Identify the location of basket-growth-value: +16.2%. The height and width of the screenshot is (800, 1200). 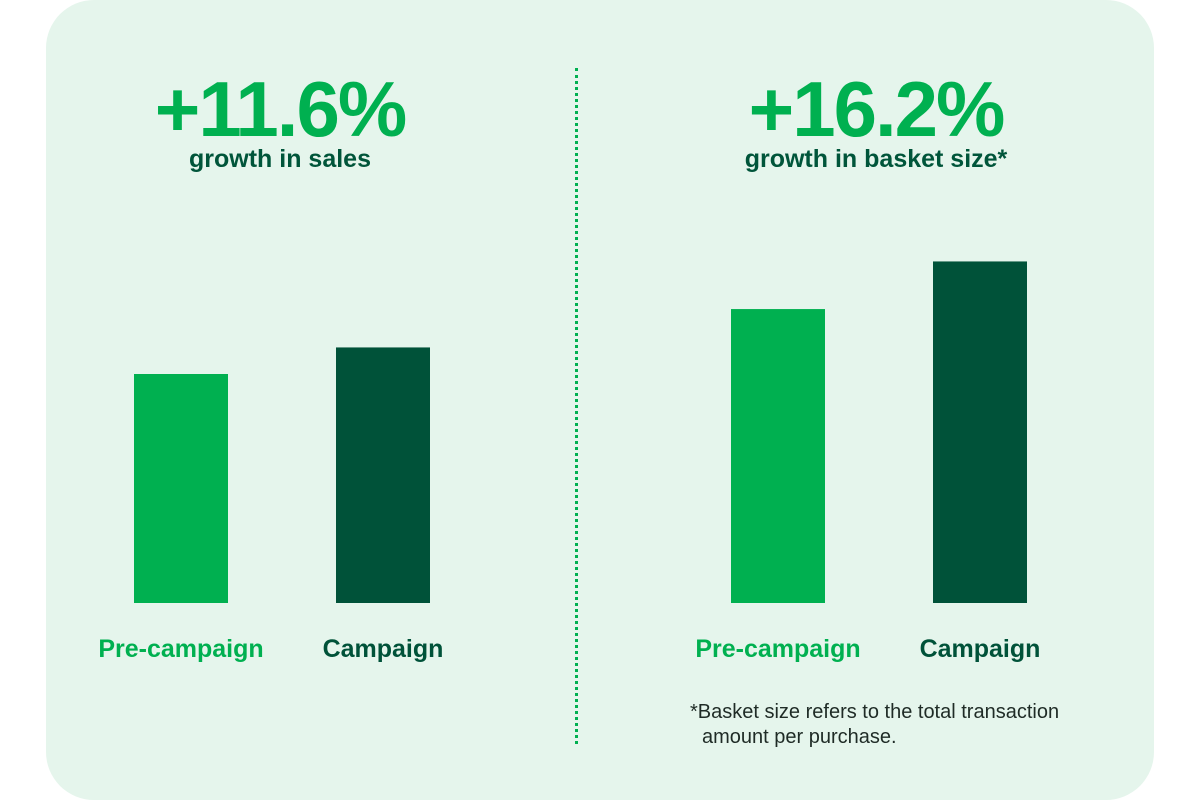
(877, 109).